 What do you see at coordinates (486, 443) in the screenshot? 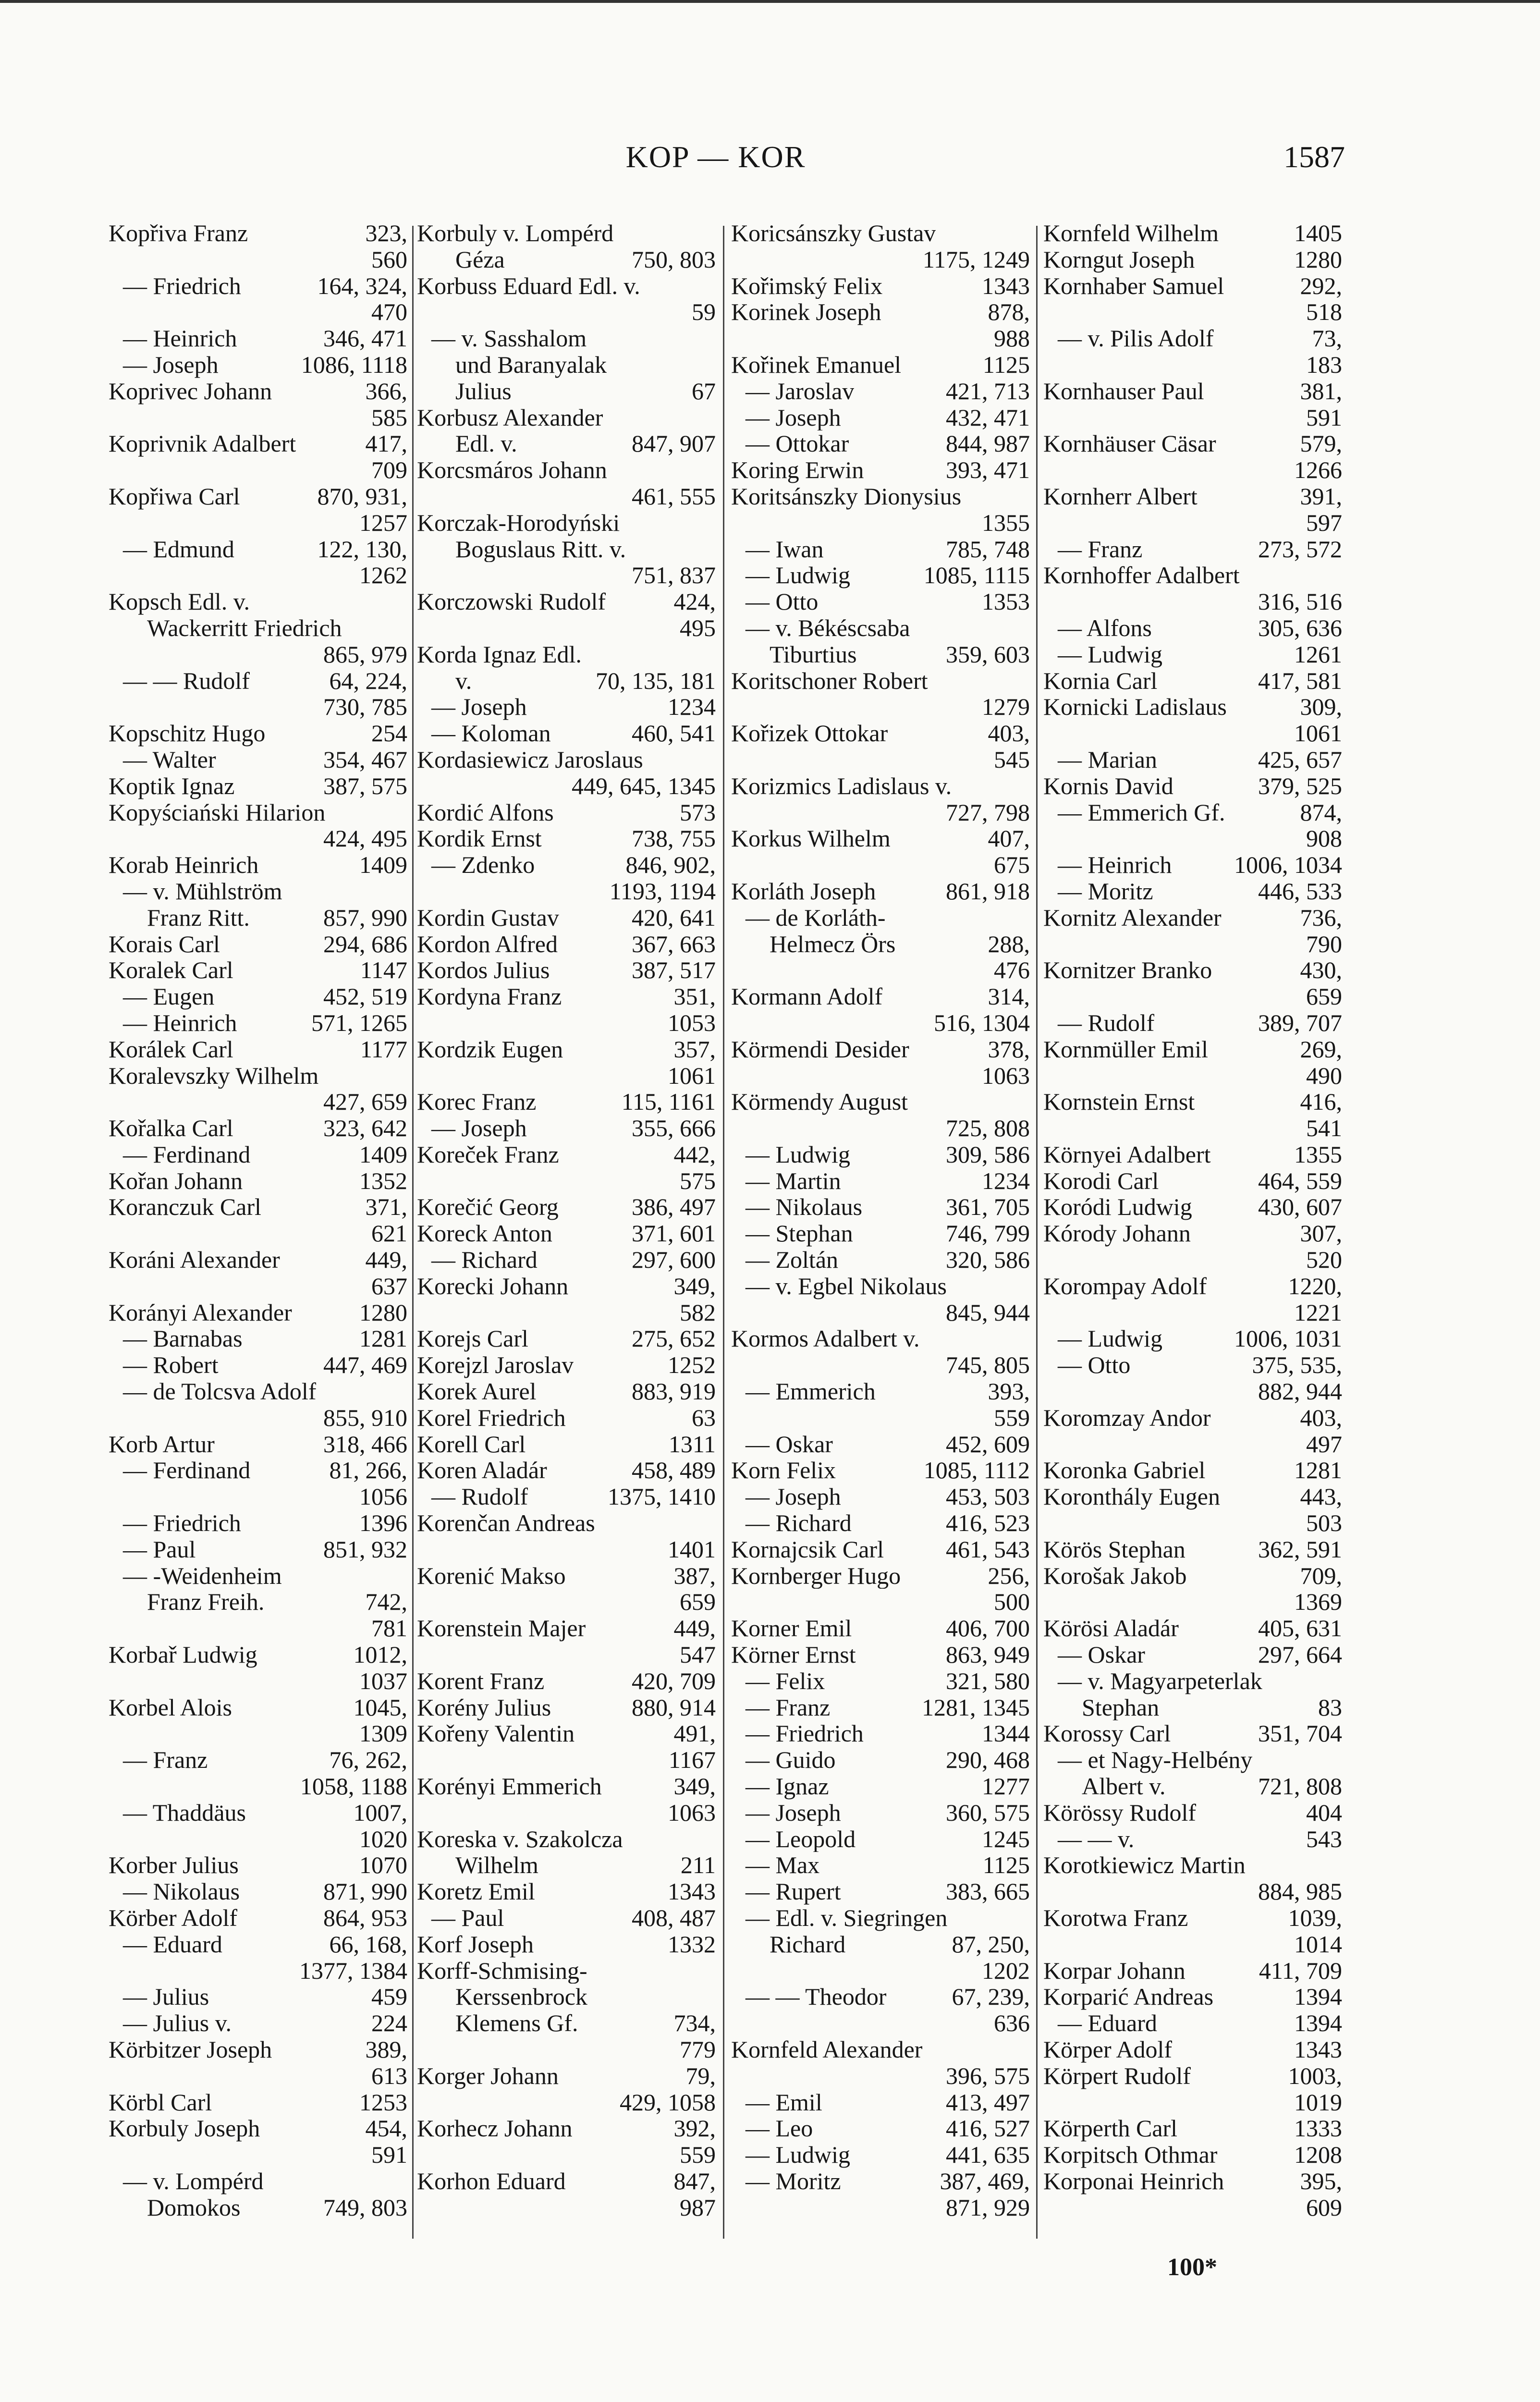
I see `entry-name: Edl. v.` at bounding box center [486, 443].